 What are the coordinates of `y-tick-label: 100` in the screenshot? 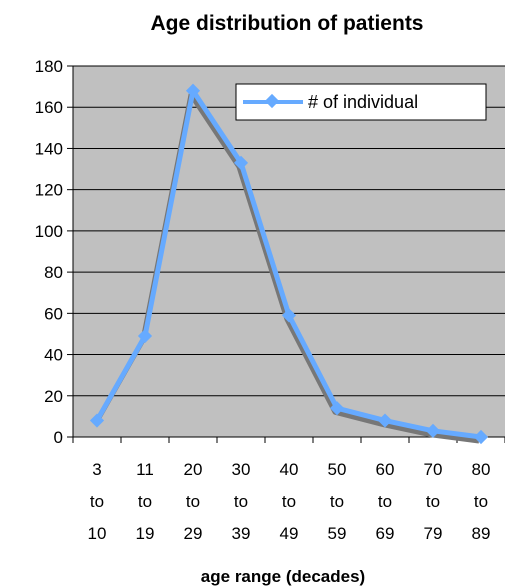 It's located at (49, 231).